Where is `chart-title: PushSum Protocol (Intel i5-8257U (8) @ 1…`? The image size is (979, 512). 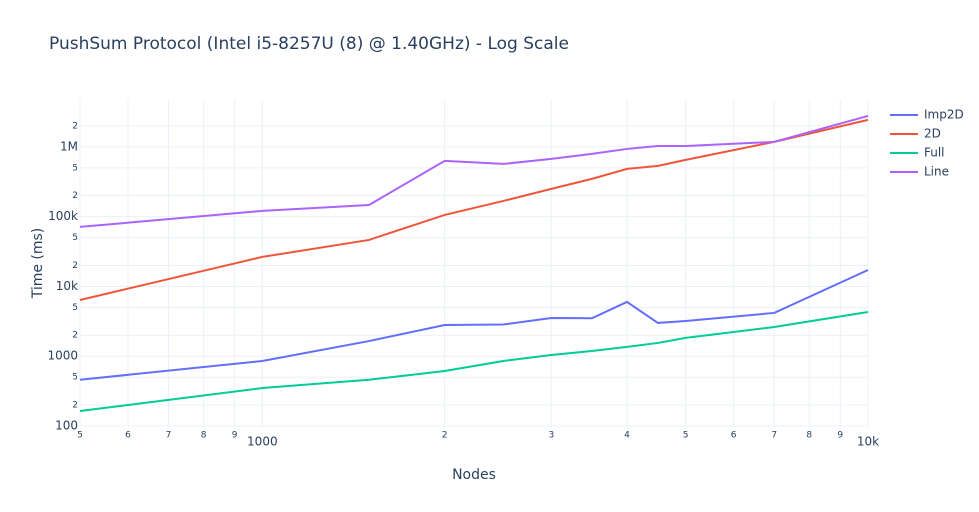 chart-title: PushSum Protocol (Intel i5-8257U (8) @ 1… is located at coordinates (309, 44).